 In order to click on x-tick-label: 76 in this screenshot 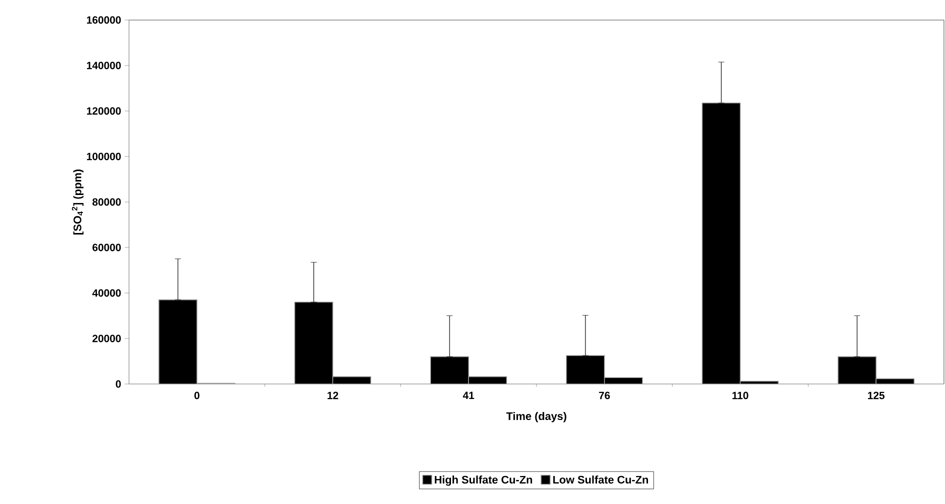, I will do `click(604, 396)`.